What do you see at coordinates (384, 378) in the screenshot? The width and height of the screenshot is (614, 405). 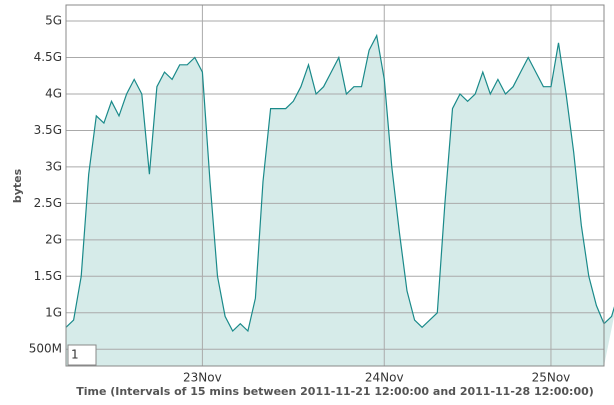 I see `x-tick-label: 24Nov` at bounding box center [384, 378].